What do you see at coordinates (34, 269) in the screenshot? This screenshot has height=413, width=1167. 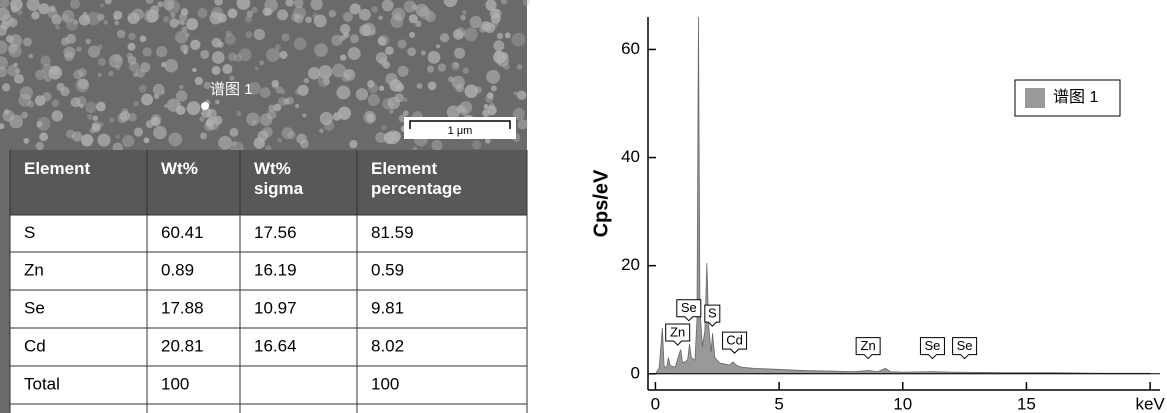 I see `table-cell: Zn` at bounding box center [34, 269].